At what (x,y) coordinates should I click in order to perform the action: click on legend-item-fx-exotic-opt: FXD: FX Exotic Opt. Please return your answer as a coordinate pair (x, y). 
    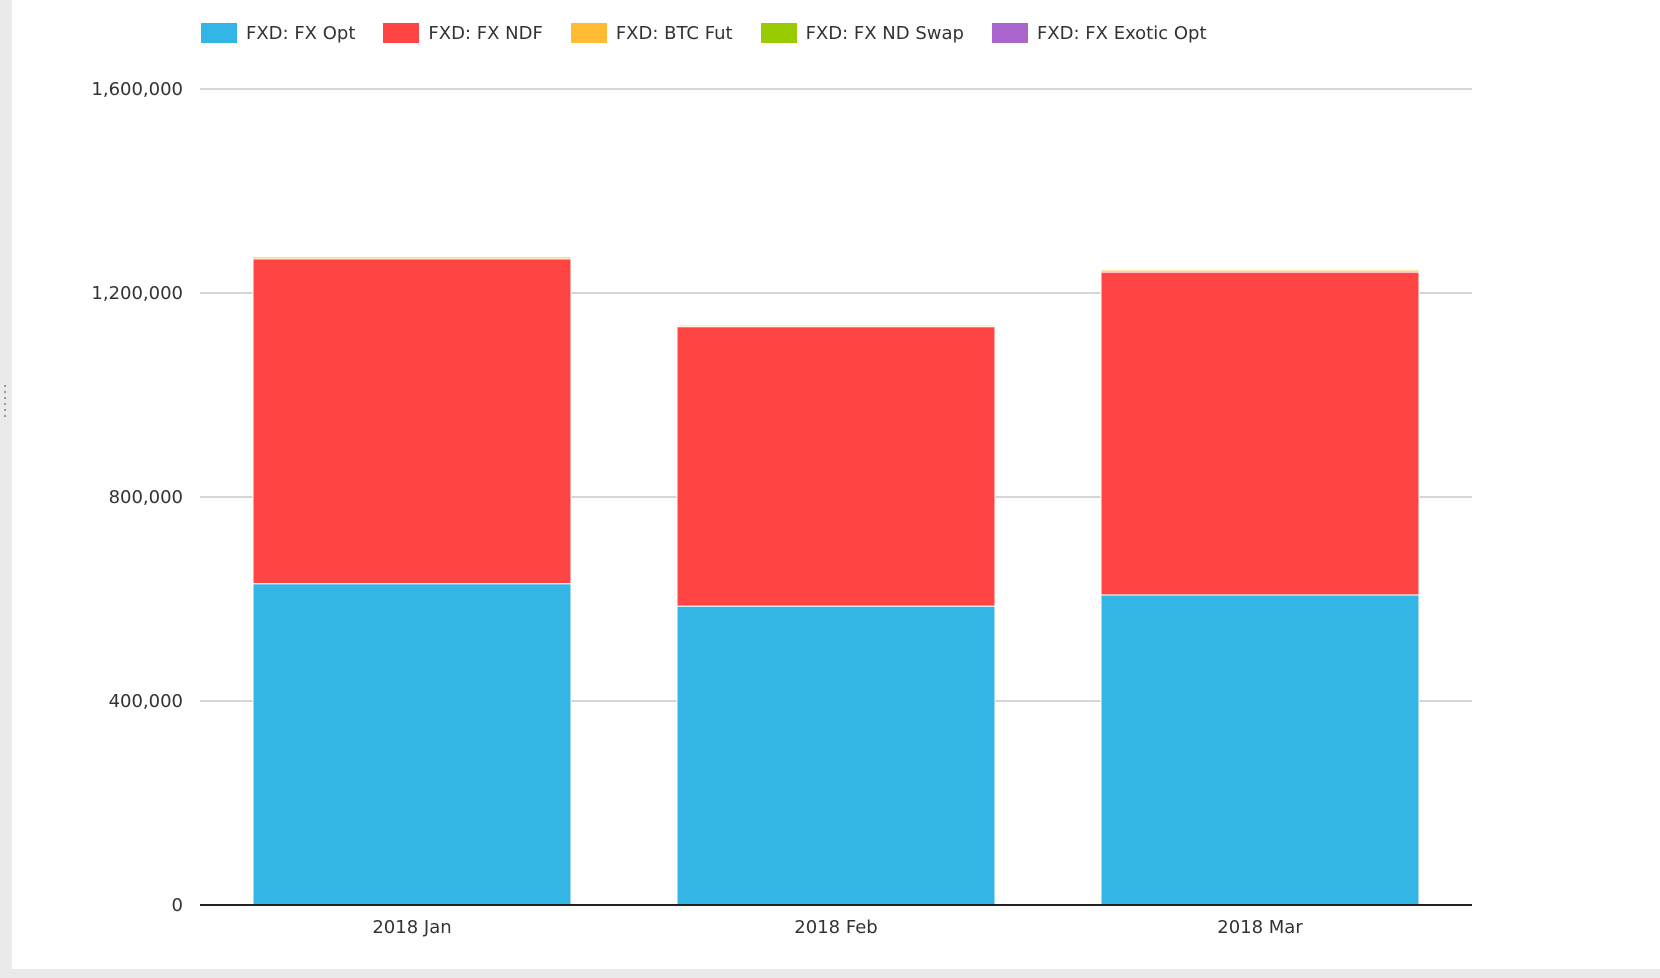
    Looking at the image, I should click on (1099, 33).